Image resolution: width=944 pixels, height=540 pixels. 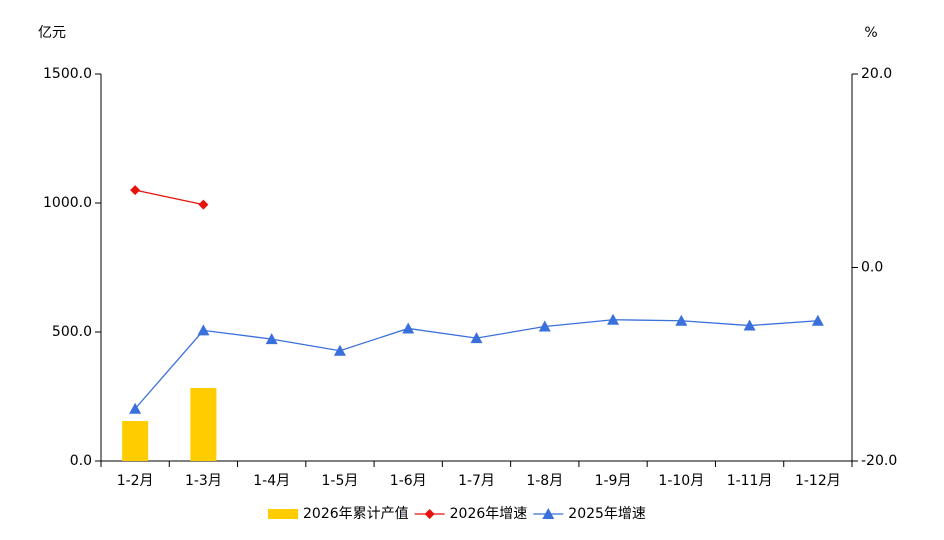 What do you see at coordinates (476, 481) in the screenshot?
I see `x-tick-label: 1-7月` at bounding box center [476, 481].